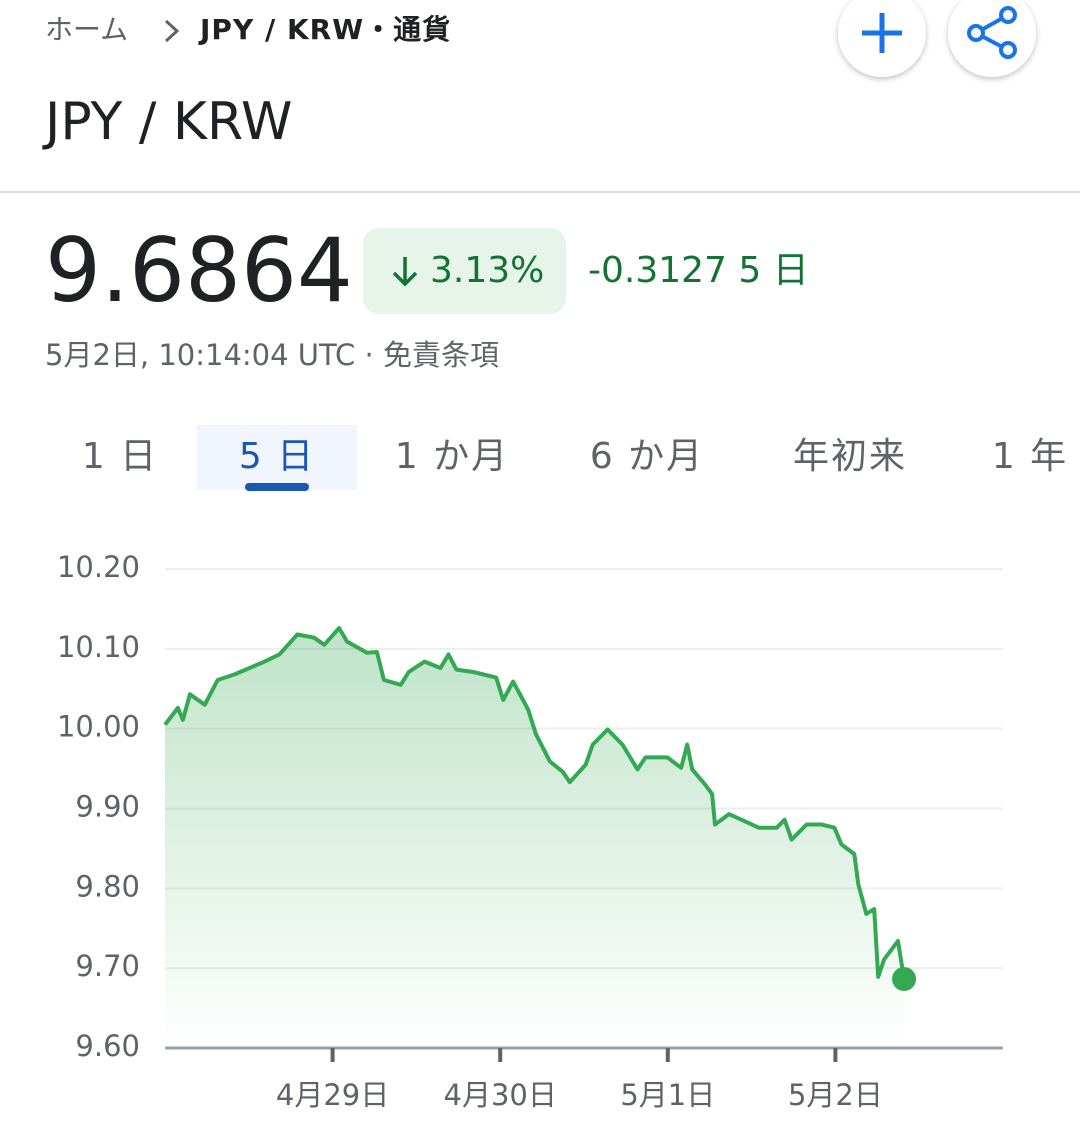 The image size is (1080, 1144). What do you see at coordinates (107, 807) in the screenshot?
I see `y-tick-label: 9.90` at bounding box center [107, 807].